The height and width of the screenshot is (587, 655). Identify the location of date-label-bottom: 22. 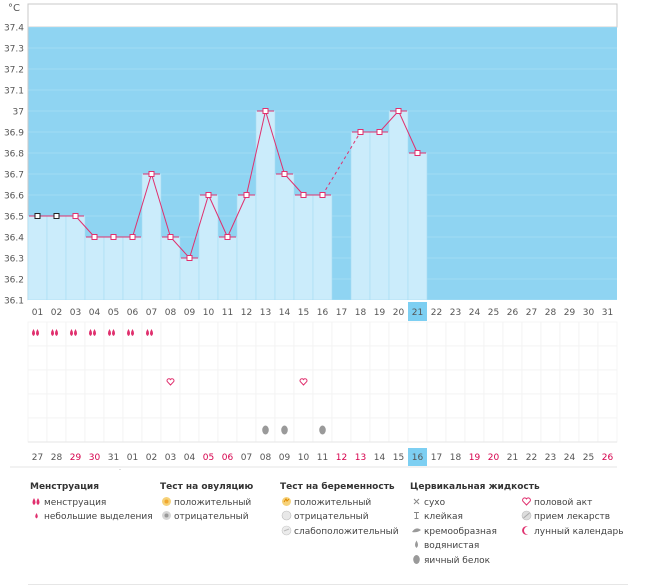
(531, 458).